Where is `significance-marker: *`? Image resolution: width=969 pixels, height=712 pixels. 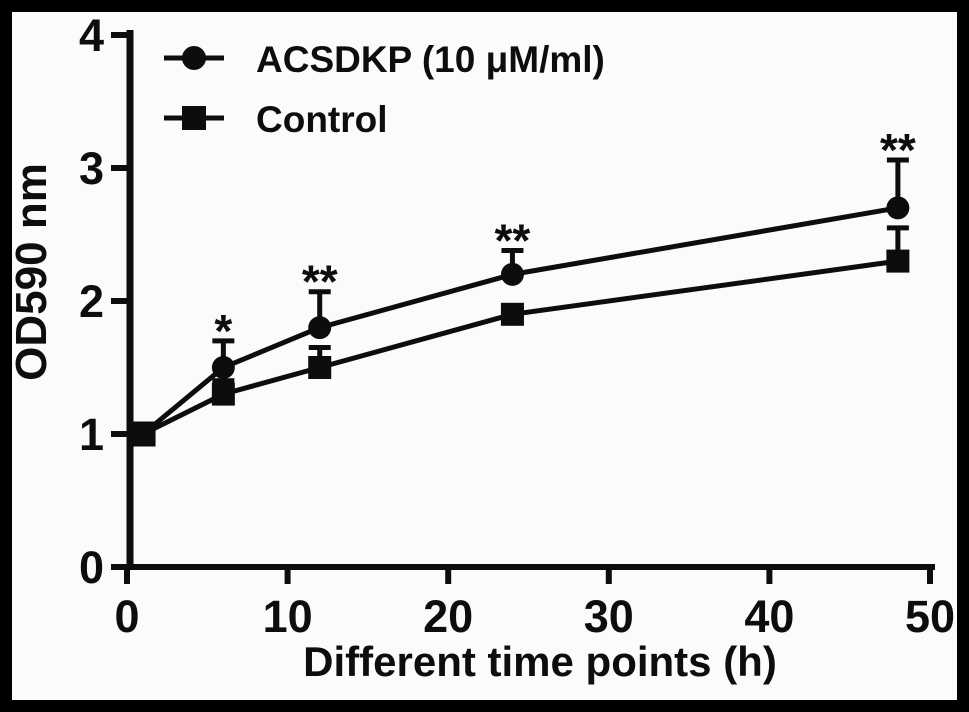 significance-marker: * is located at coordinates (223, 331).